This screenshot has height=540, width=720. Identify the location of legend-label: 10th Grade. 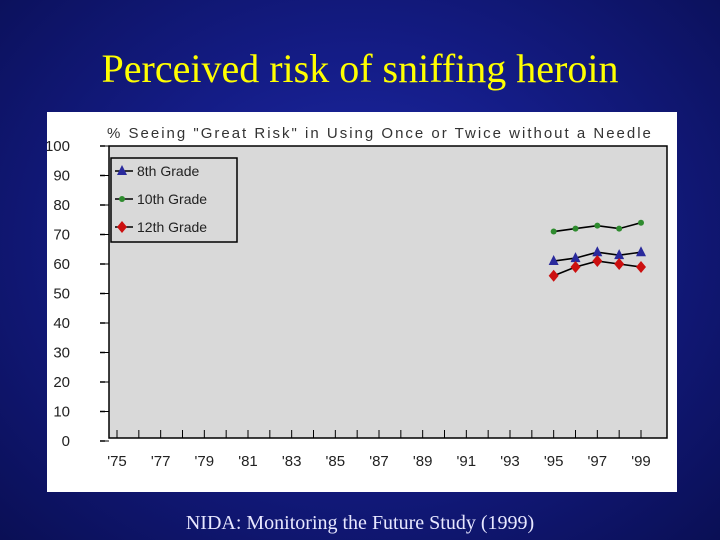
(172, 199).